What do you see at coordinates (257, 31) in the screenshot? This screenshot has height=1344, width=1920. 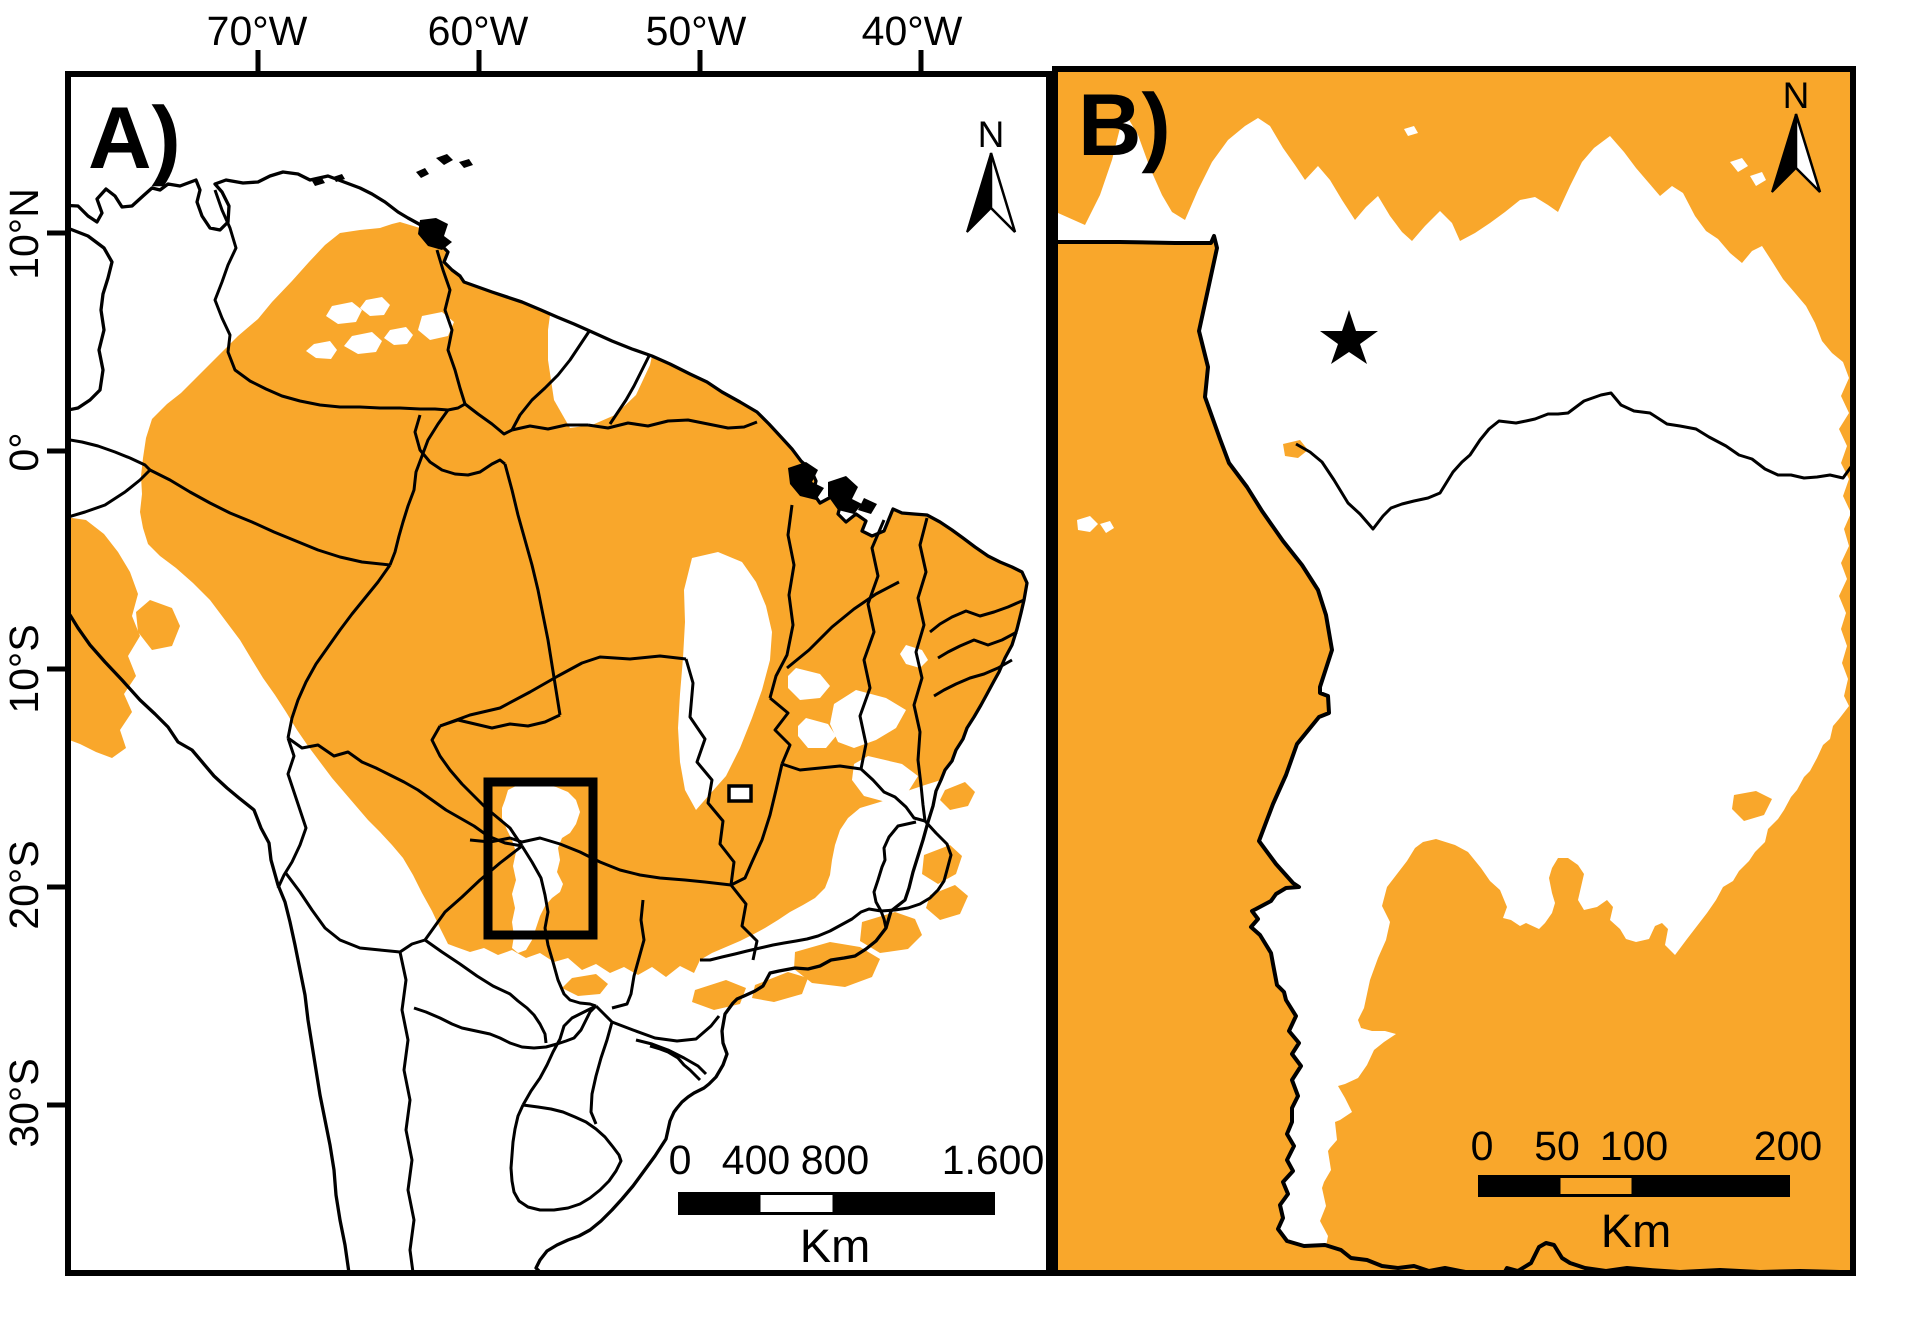 I see `svg-text: 70°W` at bounding box center [257, 31].